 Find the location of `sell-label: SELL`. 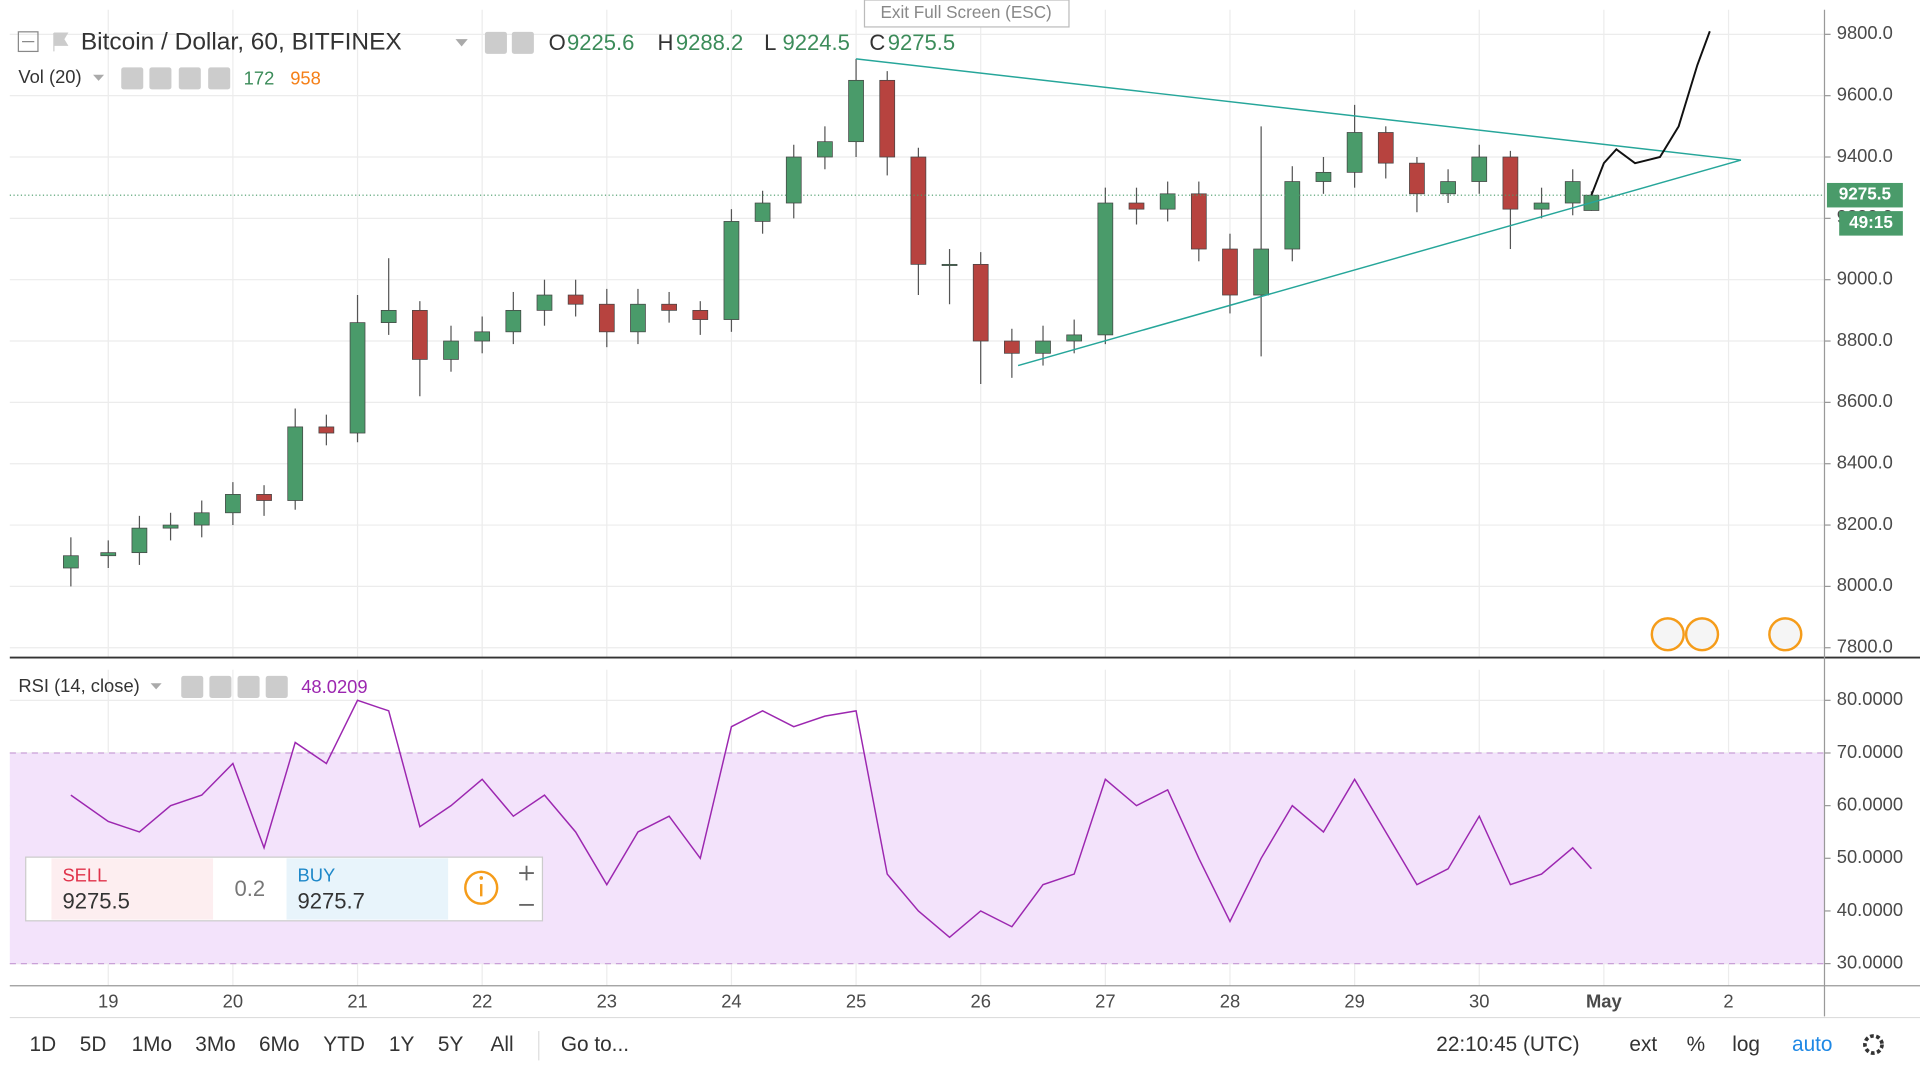

sell-label: SELL is located at coordinates (84, 875).